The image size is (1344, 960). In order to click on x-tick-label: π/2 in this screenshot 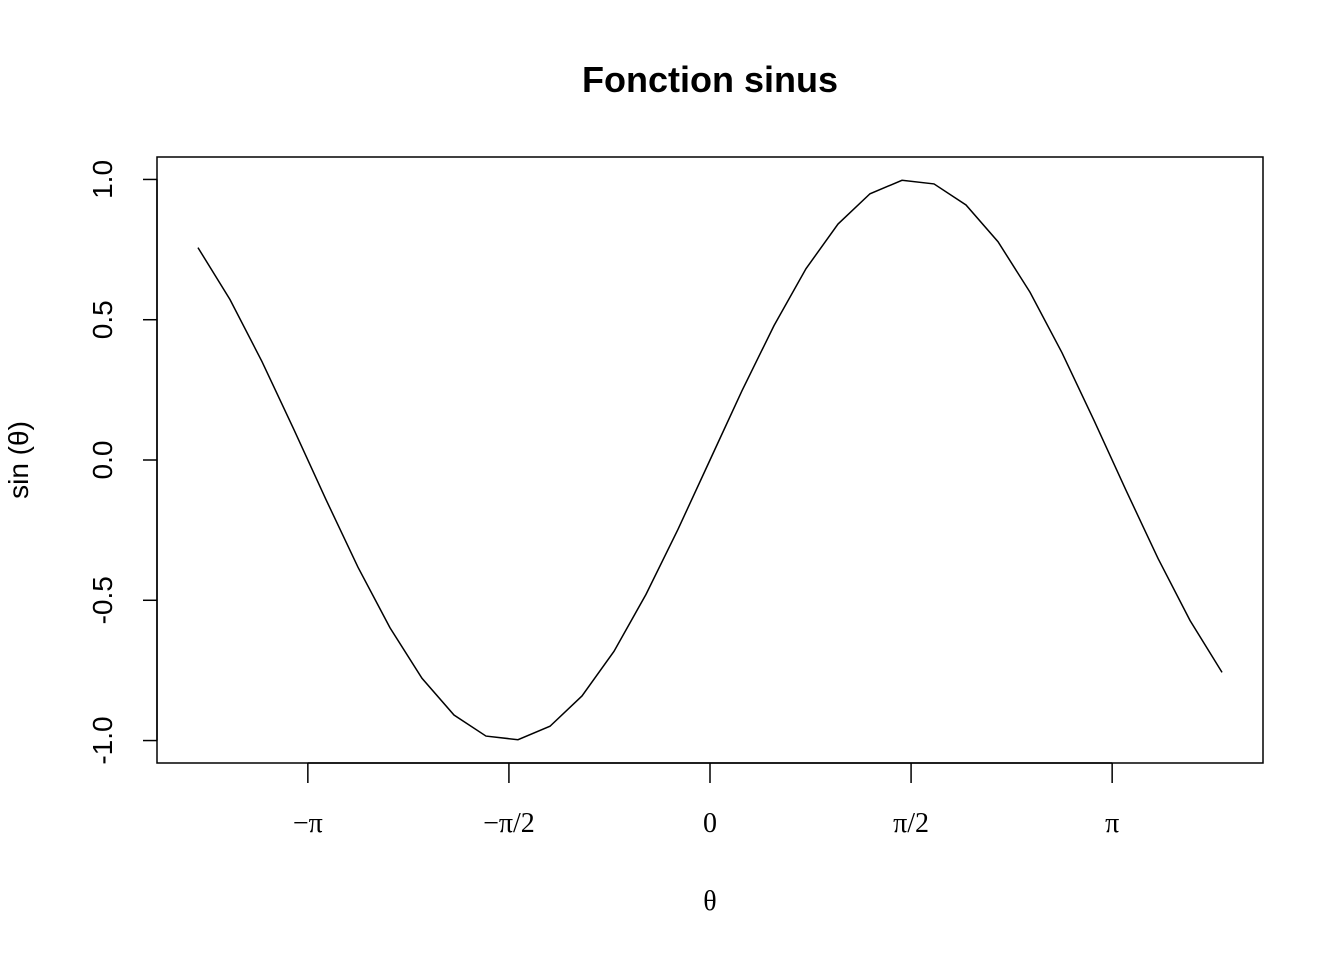, I will do `click(911, 823)`.